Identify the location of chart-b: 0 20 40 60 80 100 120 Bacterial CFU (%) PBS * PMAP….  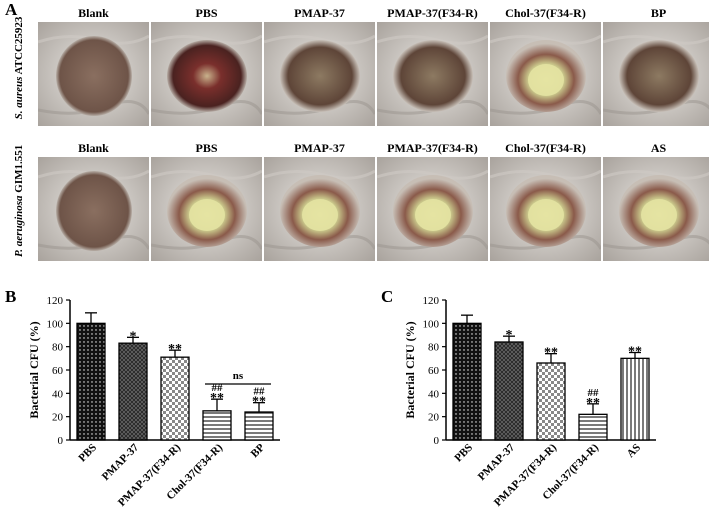
(153, 402).